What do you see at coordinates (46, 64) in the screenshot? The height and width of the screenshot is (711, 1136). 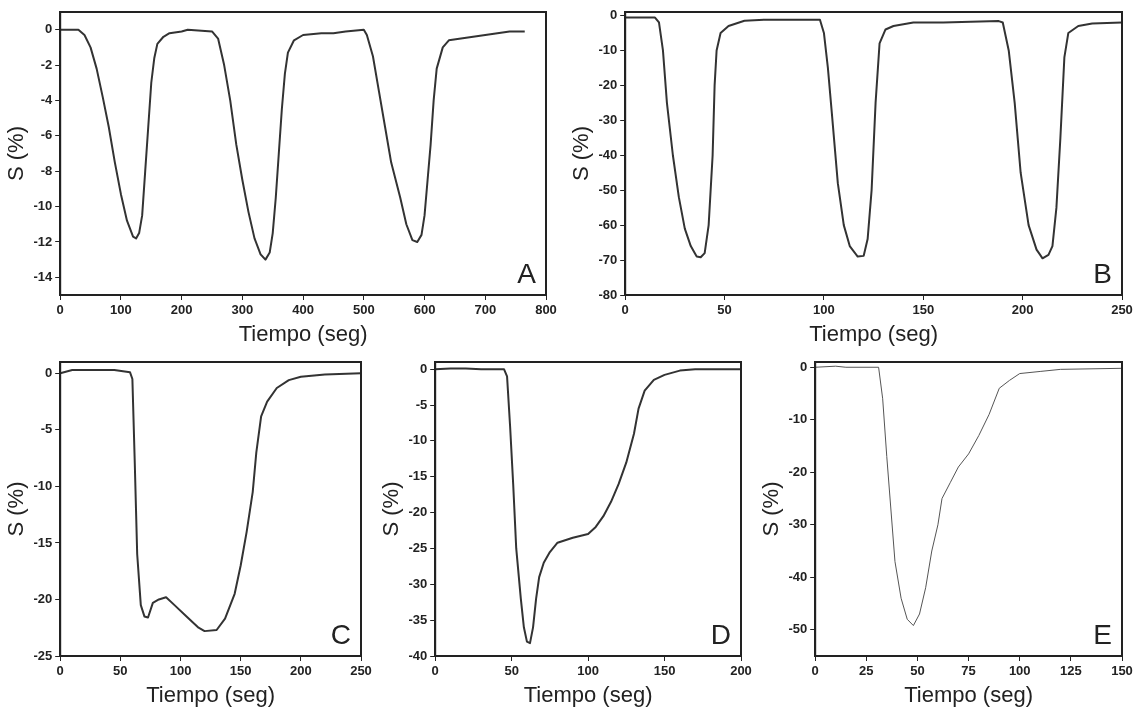 I see `y-tick-label: -2` at bounding box center [46, 64].